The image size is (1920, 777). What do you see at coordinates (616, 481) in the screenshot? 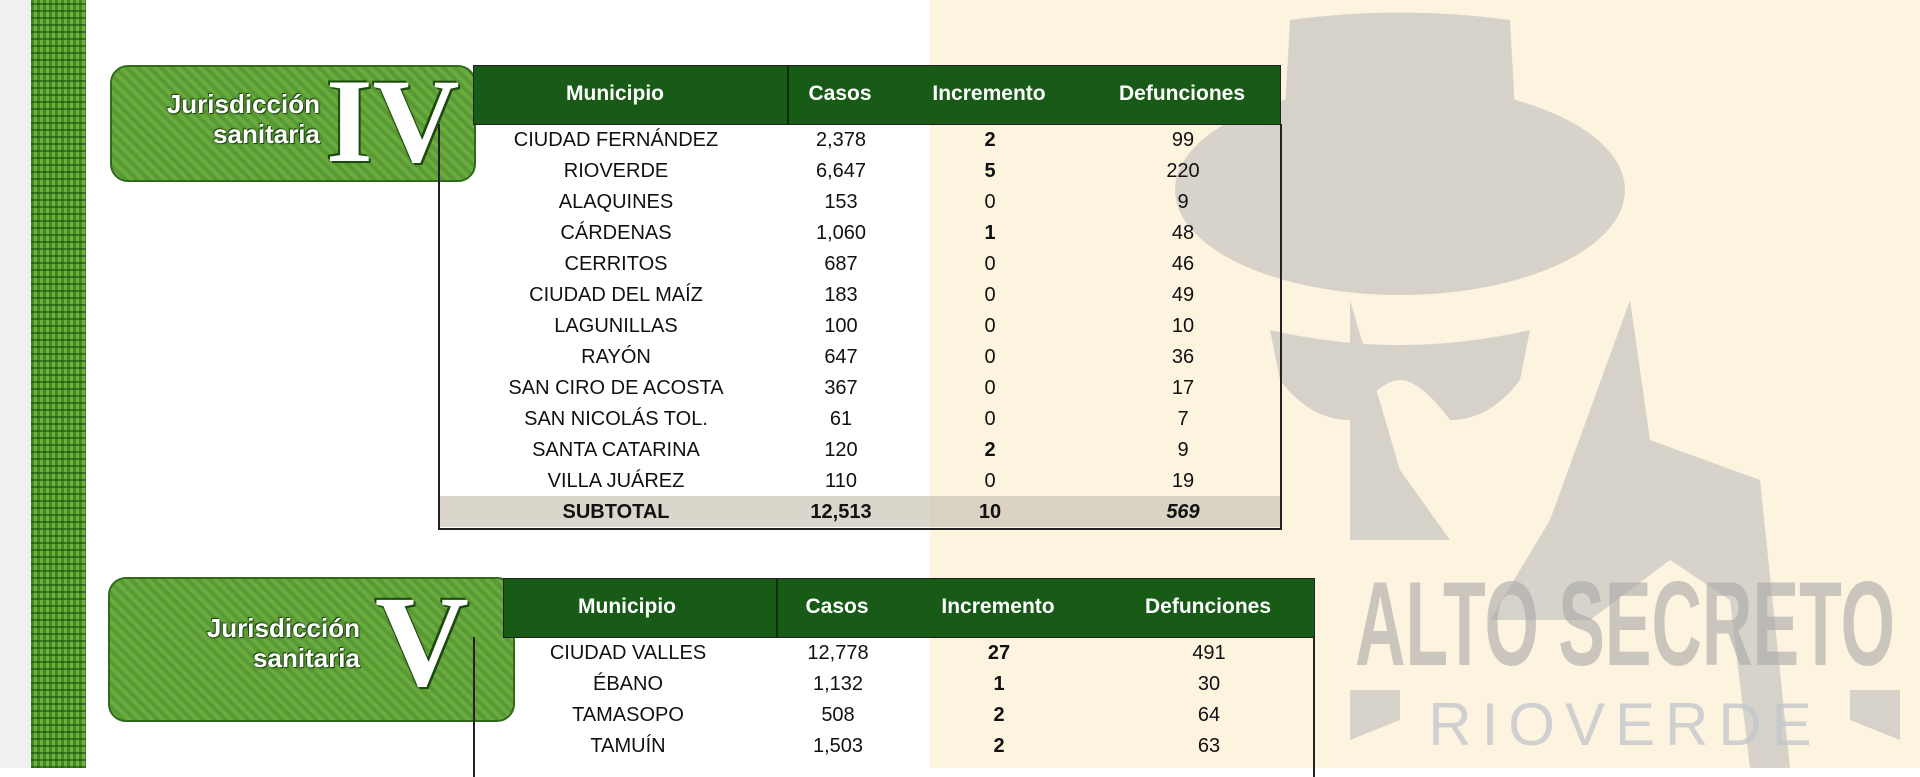
I see `municipio-cell: VILLA JUÁREZ` at bounding box center [616, 481].